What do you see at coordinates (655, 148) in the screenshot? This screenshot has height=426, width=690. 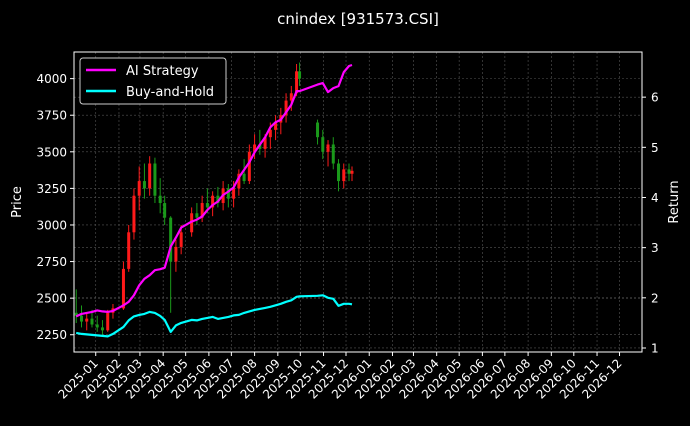 I see `y2-tick-label: 5` at bounding box center [655, 148].